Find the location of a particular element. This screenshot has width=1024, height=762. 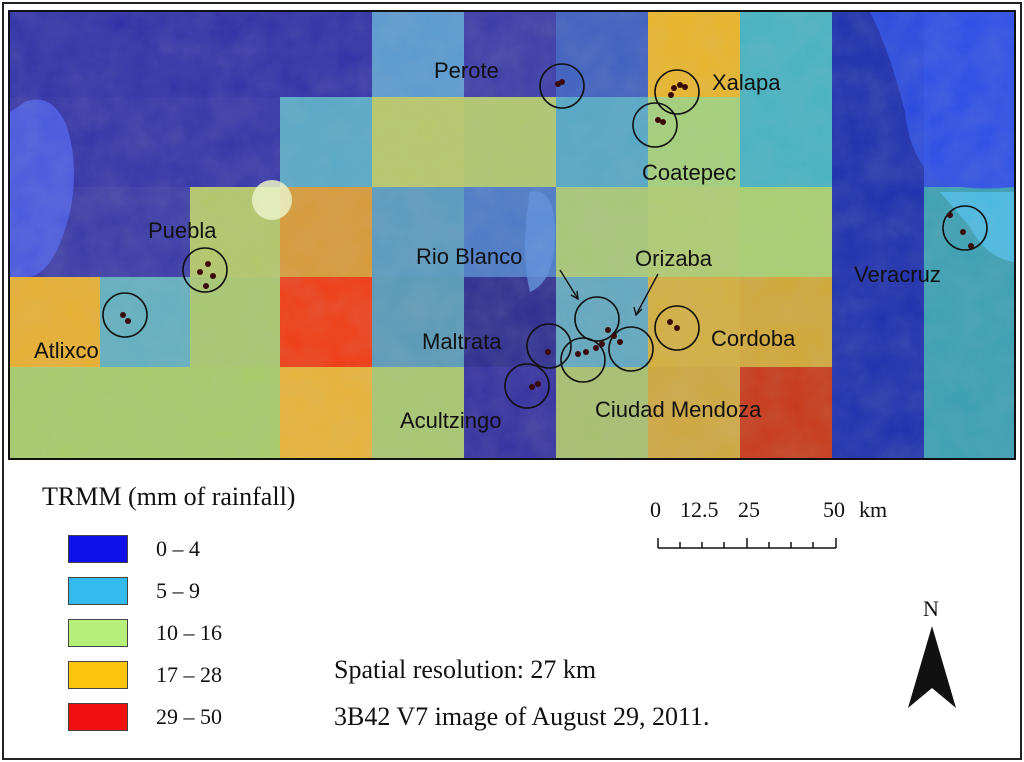

city-label-ciudad-mendoza: Ciudad Mendoza is located at coordinates (678, 409).